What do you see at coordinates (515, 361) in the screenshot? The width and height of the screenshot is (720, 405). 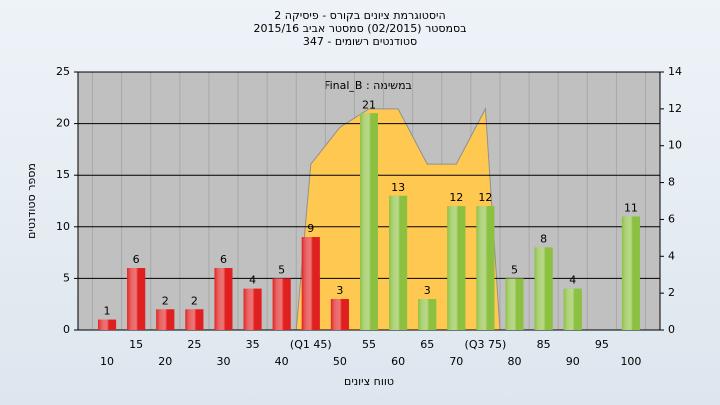 I see `x-tick-label: 80` at bounding box center [515, 361].